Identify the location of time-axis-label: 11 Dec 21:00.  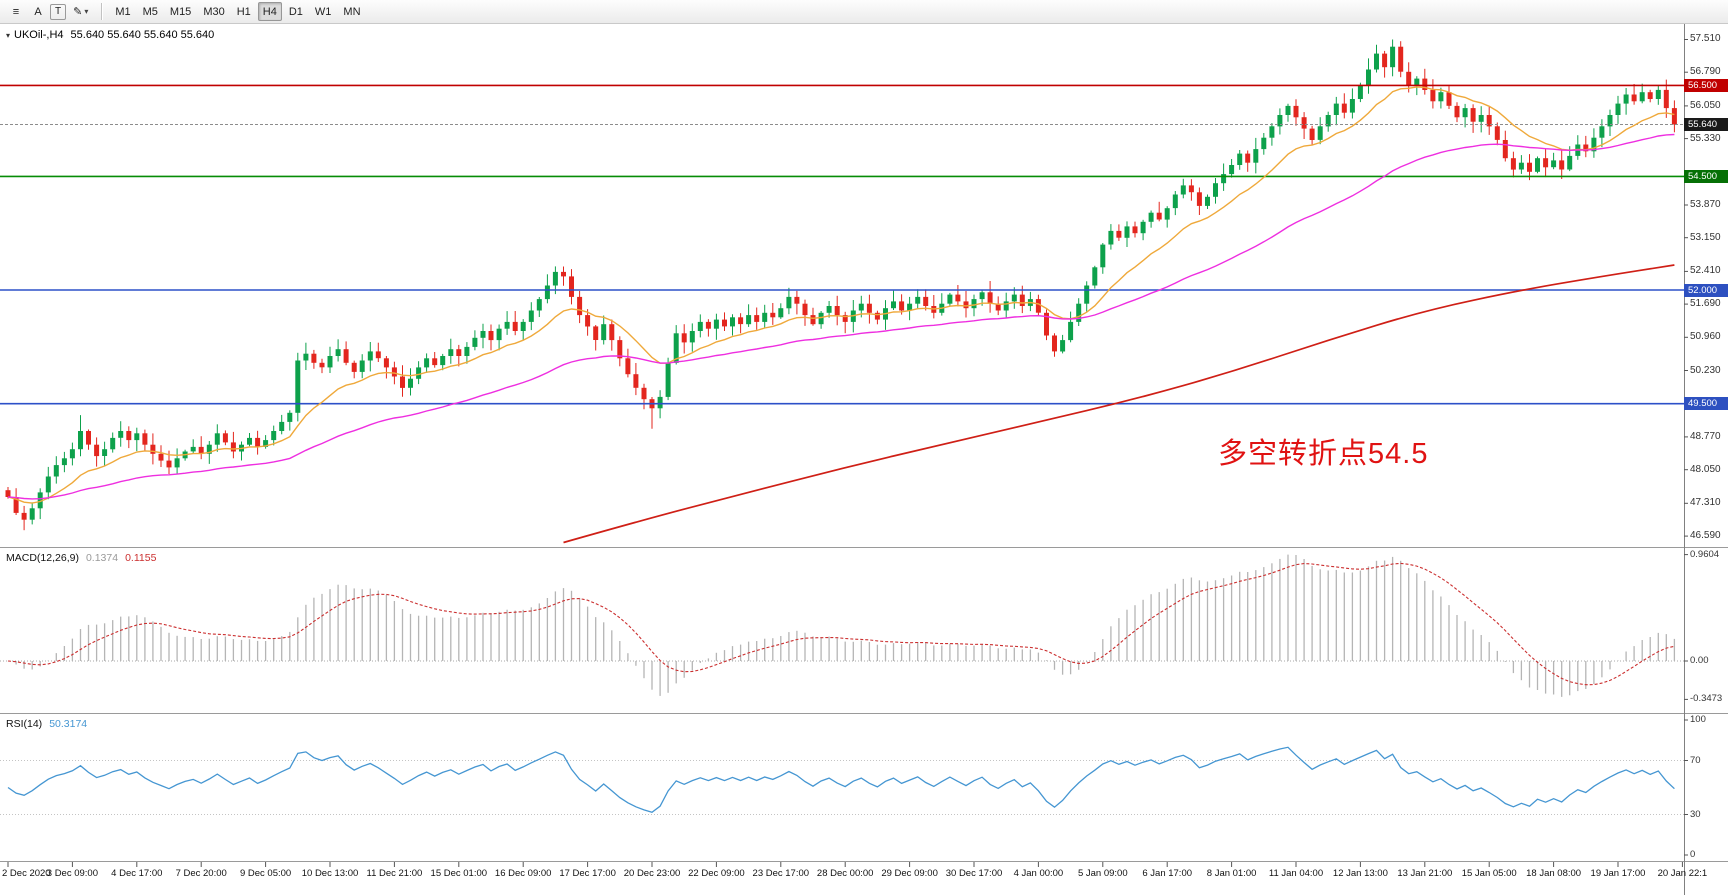
(394, 873).